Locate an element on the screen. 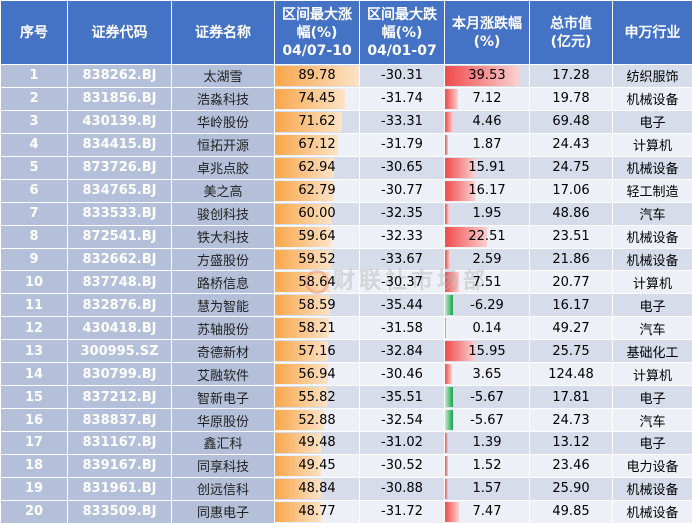 This screenshot has height=524, width=692. cell-month-change: 1.57 is located at coordinates (487, 488).